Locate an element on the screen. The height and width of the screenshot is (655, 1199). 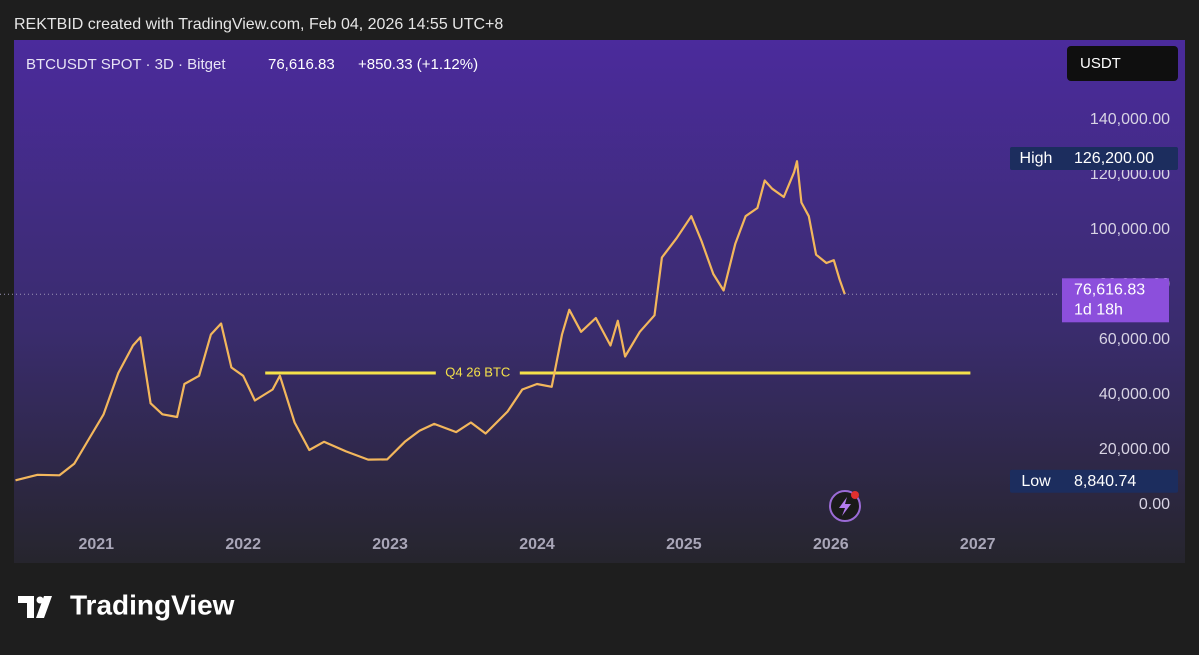
brand: TradingView is located at coordinates (126, 604).